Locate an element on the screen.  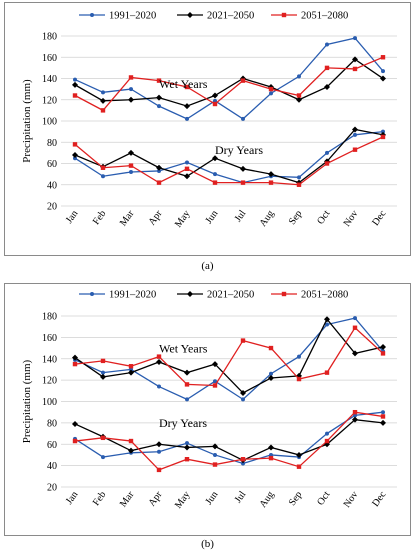
panel-b-wet-1991-2020-line is located at coordinates (229, 359).